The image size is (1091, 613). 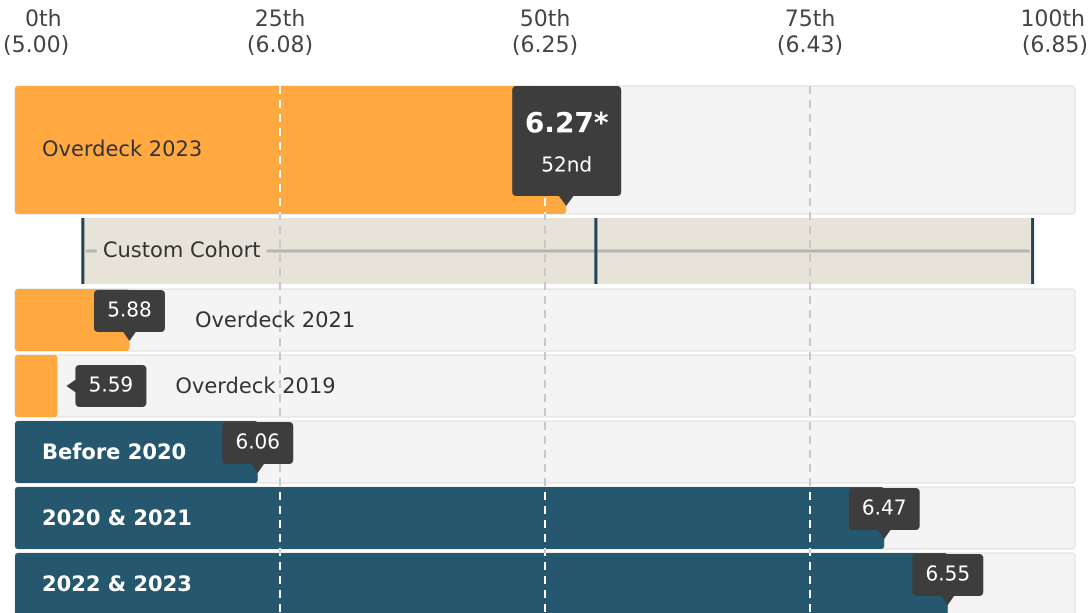 I want to click on x-tick-label: 50th, so click(x=545, y=19).